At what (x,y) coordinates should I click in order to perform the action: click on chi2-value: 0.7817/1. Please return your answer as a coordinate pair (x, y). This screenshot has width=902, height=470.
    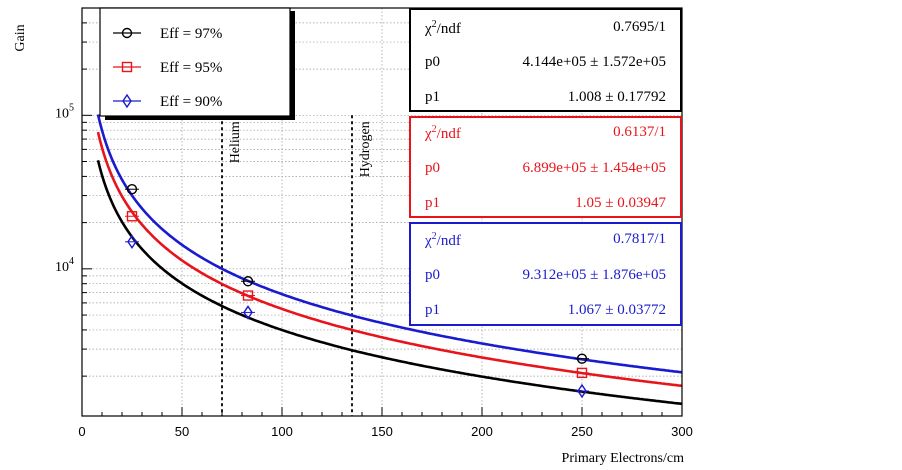
    Looking at the image, I should click on (639, 239).